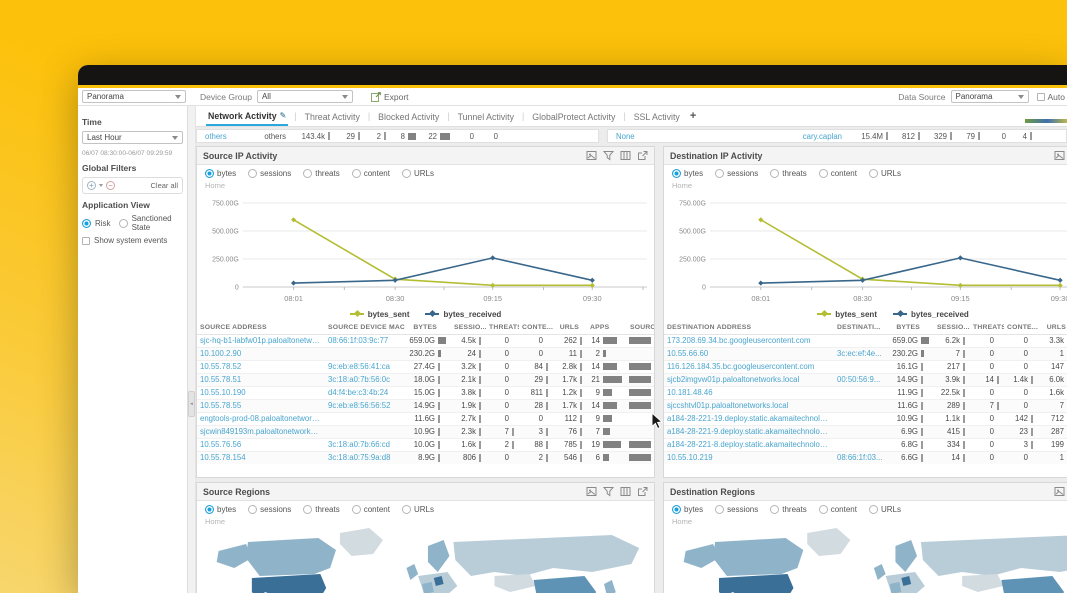 This screenshot has width=1067, height=593. Describe the element at coordinates (191, 404) in the screenshot. I see `sidebar-collapse-handle: ◂` at that location.